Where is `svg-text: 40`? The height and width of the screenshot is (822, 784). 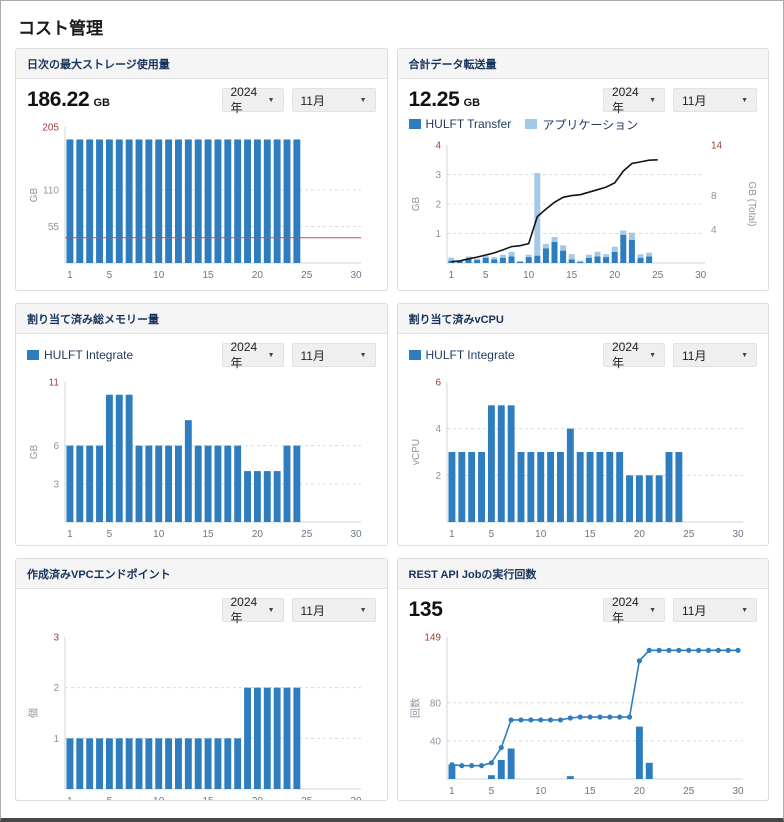
svg-text: 40 is located at coordinates (435, 741).